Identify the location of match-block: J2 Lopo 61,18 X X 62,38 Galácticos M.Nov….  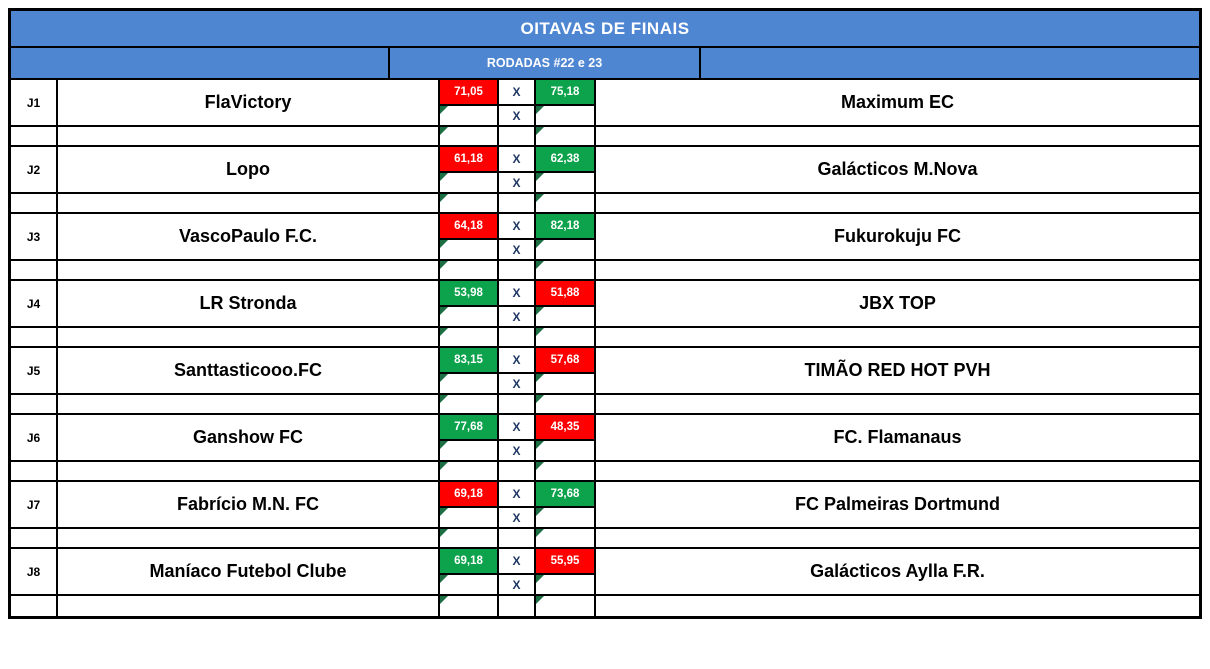
(605, 180).